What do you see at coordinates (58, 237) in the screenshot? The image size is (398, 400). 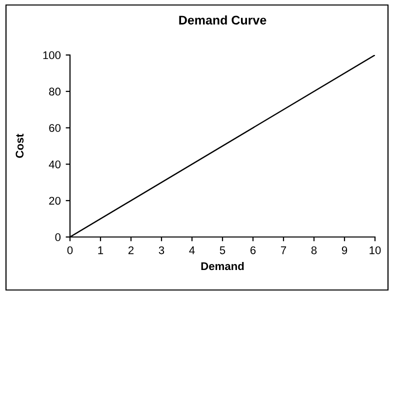 I see `y-tick-label: 0` at bounding box center [58, 237].